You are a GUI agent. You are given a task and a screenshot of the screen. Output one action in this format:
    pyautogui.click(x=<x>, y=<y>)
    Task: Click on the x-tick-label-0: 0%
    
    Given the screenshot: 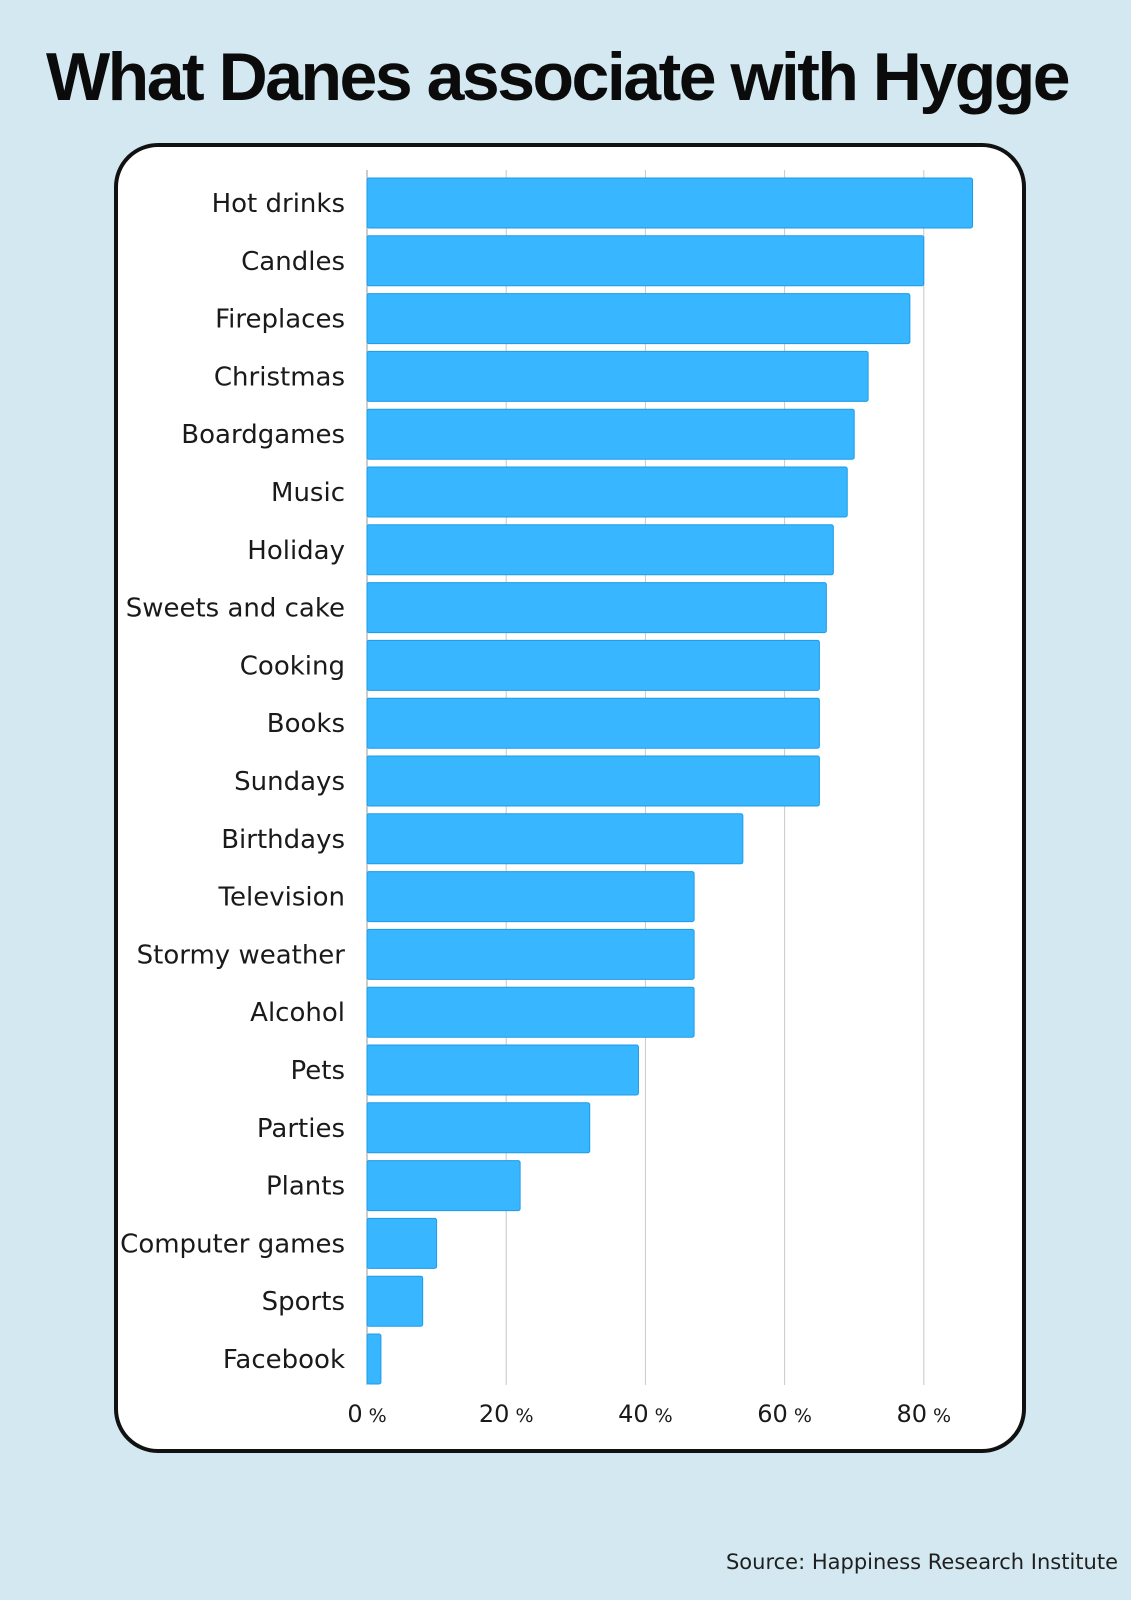 What is the action you would take?
    pyautogui.click(x=366, y=1414)
    